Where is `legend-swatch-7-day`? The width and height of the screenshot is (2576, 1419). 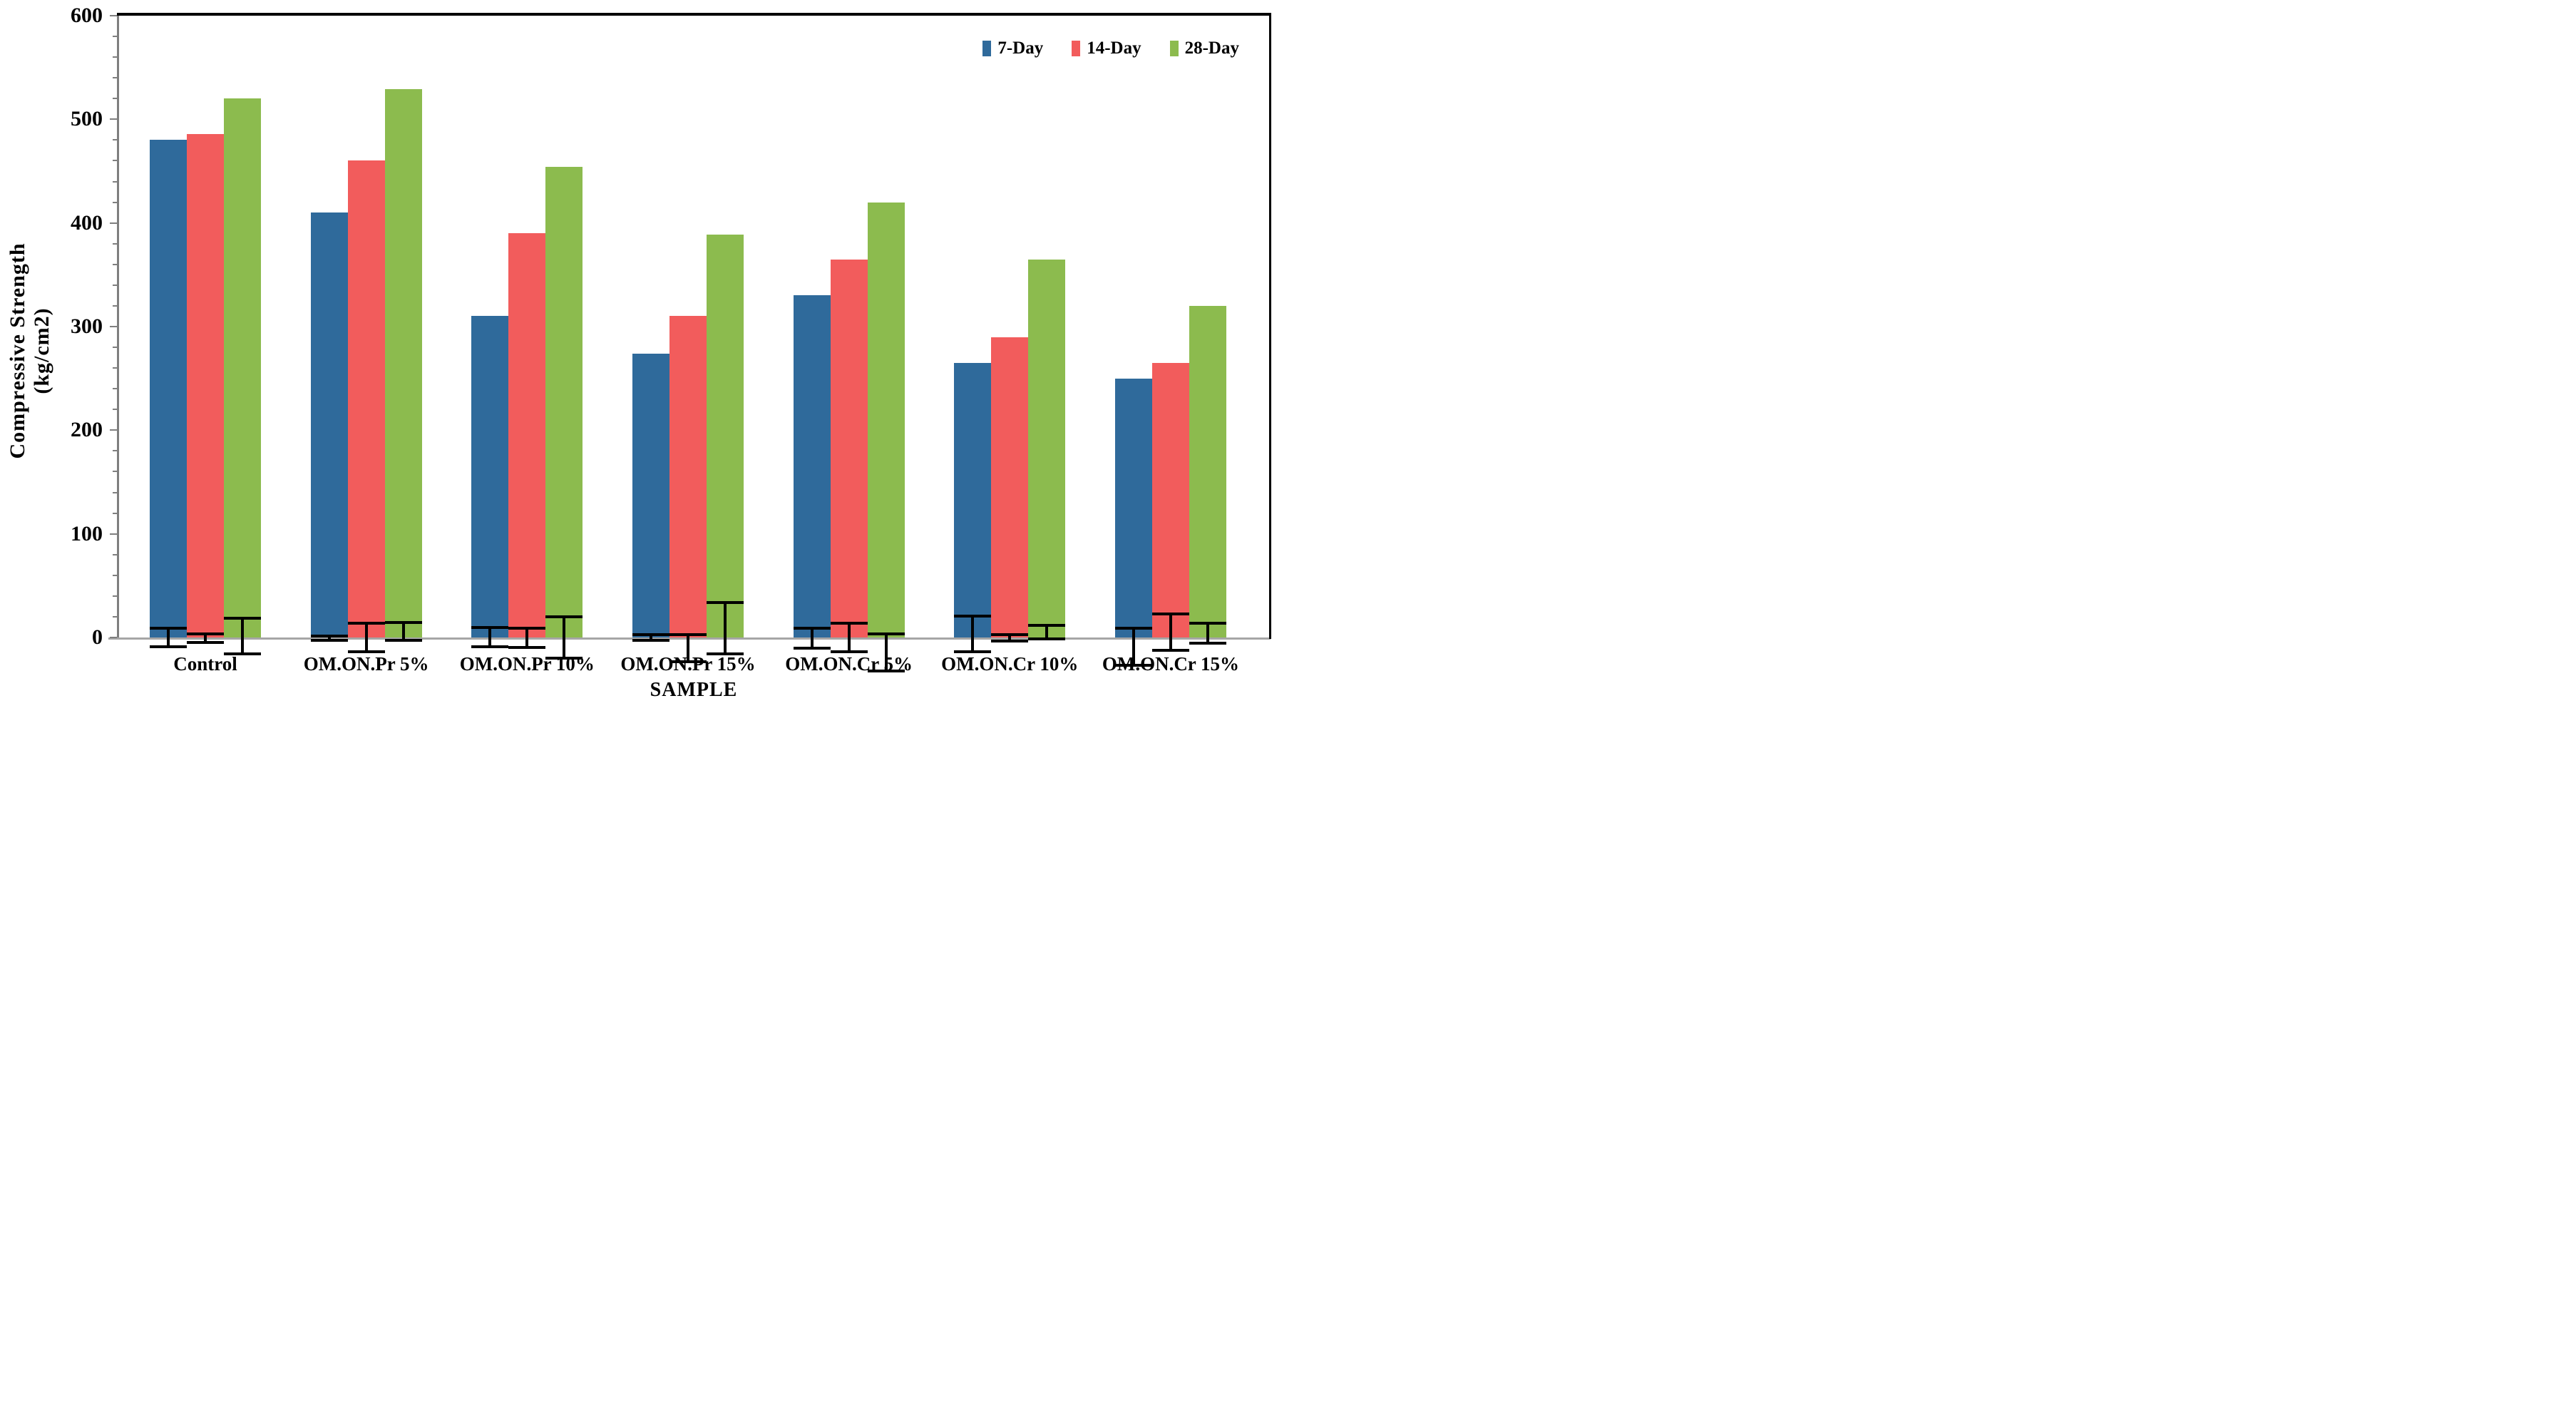 legend-swatch-7-day is located at coordinates (987, 48).